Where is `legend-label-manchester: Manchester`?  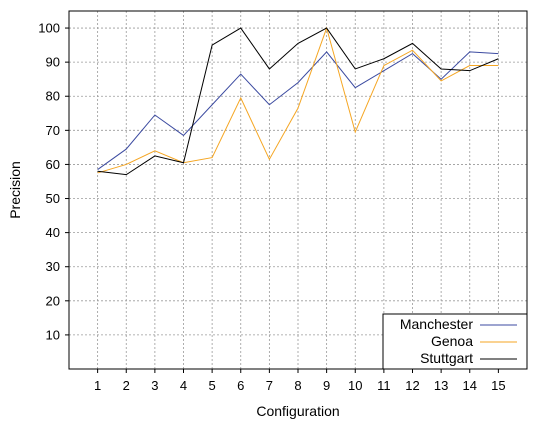 legend-label-manchester: Manchester is located at coordinates (436, 324).